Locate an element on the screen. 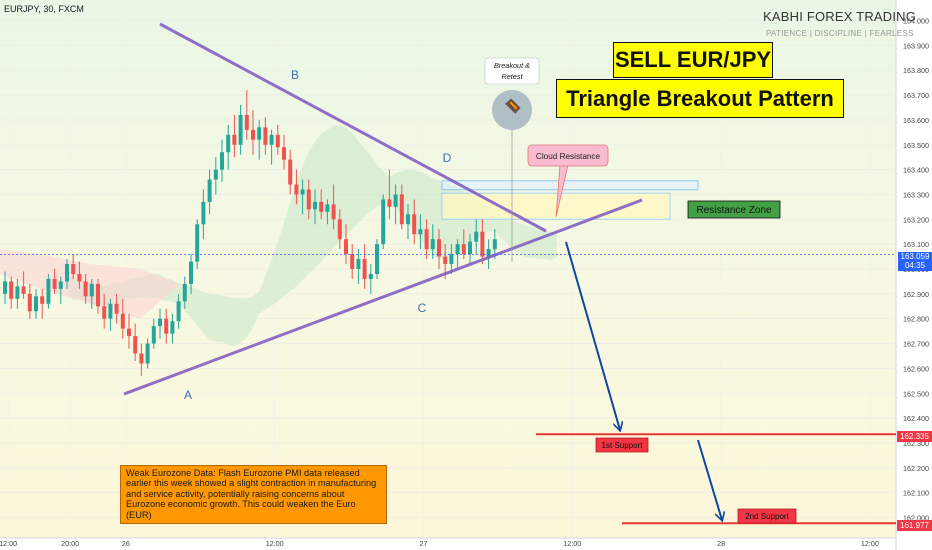 Image resolution: width=932 pixels, height=550 pixels. title-sell-box: SELL EUR/JPY is located at coordinates (693, 60).